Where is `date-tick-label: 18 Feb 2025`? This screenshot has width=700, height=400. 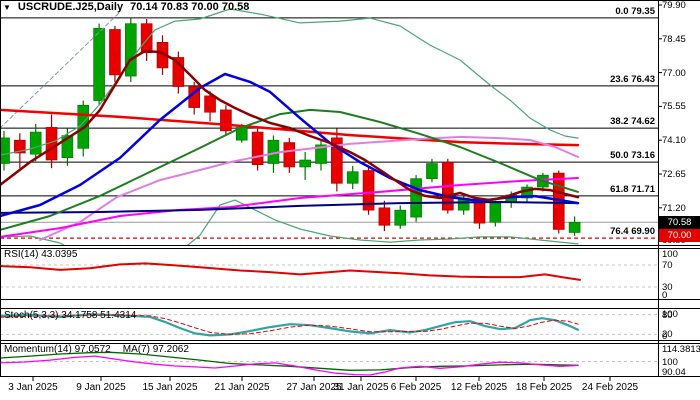 date-tick-label: 18 Feb 2025 is located at coordinates (544, 387).